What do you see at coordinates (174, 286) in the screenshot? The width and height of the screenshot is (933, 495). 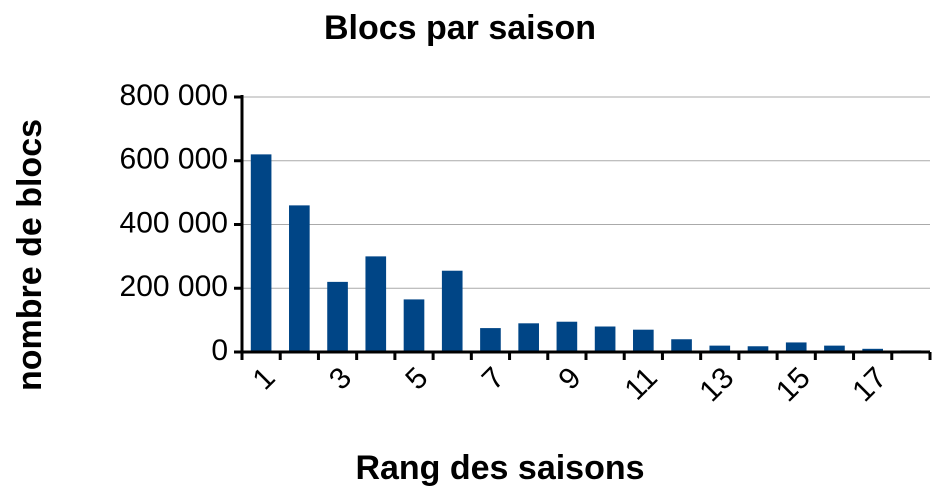 I see `y-tick-label: 200 000` at bounding box center [174, 286].